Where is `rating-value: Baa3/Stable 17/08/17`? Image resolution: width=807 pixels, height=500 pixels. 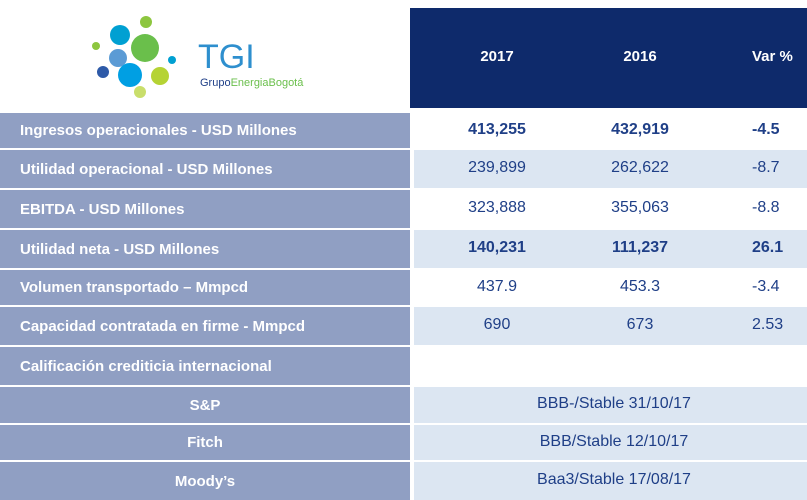 rating-value: Baa3/Stable 17/08/17 is located at coordinates (614, 479).